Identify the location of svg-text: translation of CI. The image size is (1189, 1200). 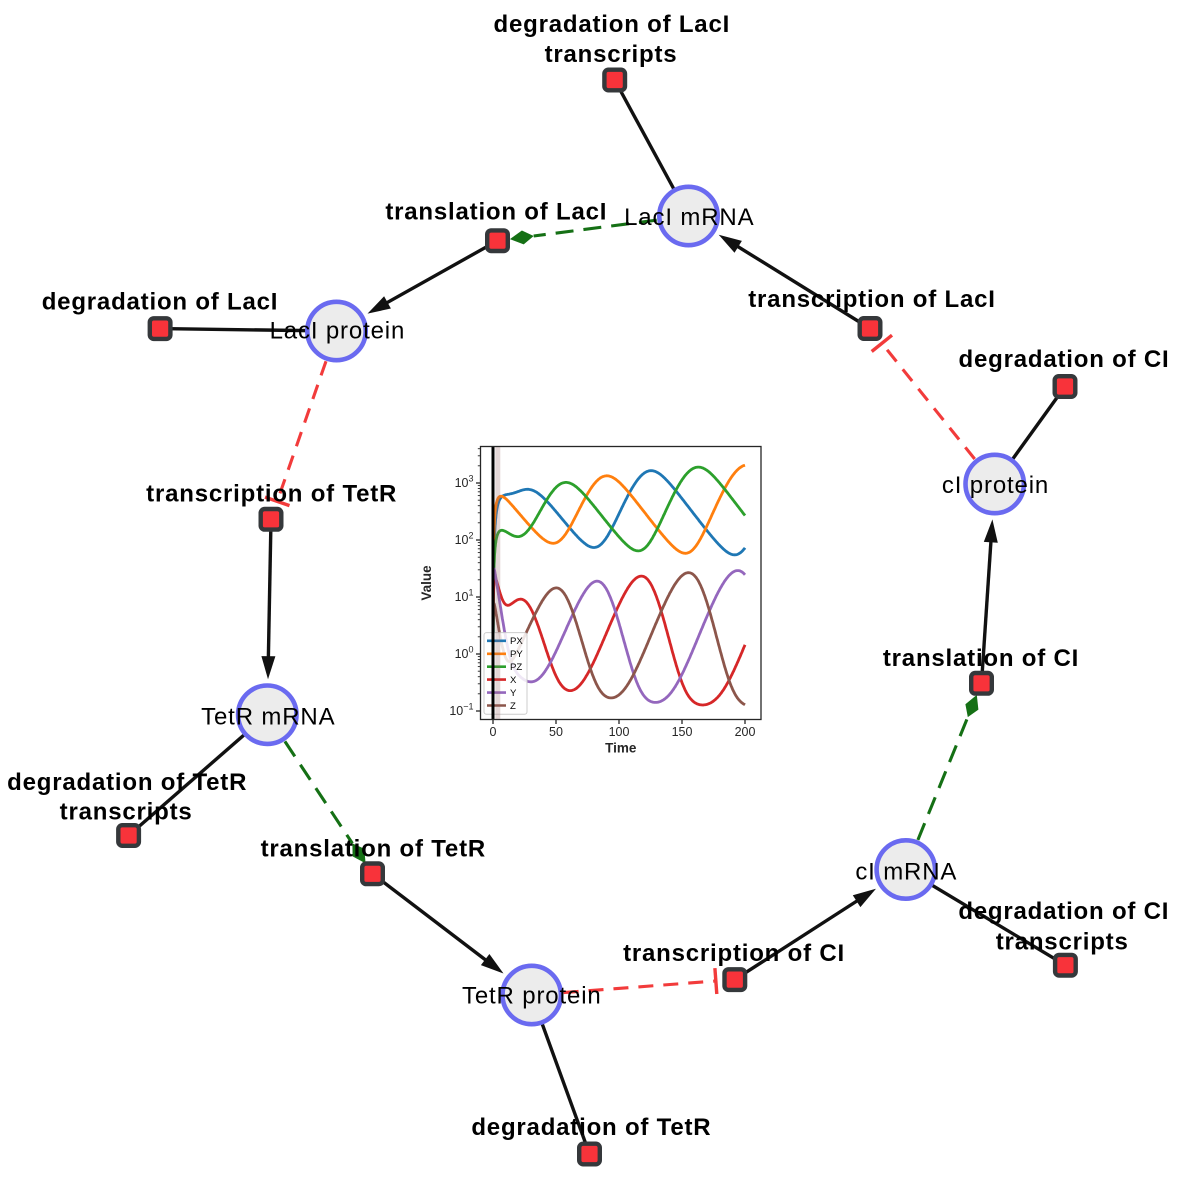
(981, 658).